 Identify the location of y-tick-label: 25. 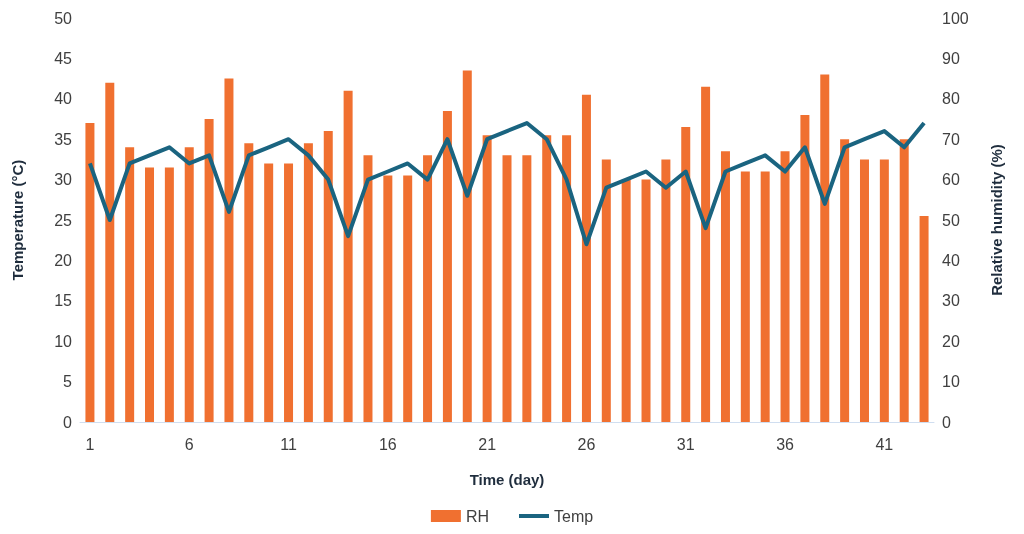
(63, 220).